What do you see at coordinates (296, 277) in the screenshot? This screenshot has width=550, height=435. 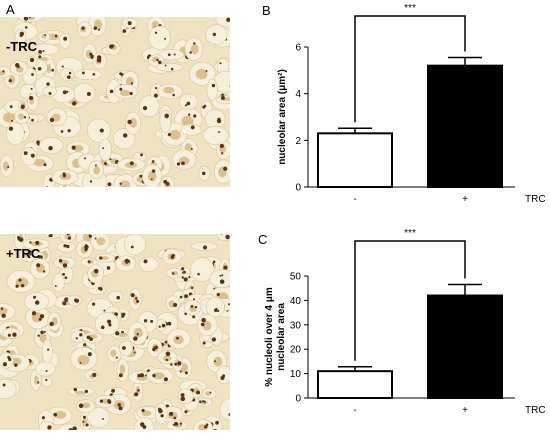 I see `y-tick-label: 50` at bounding box center [296, 277].